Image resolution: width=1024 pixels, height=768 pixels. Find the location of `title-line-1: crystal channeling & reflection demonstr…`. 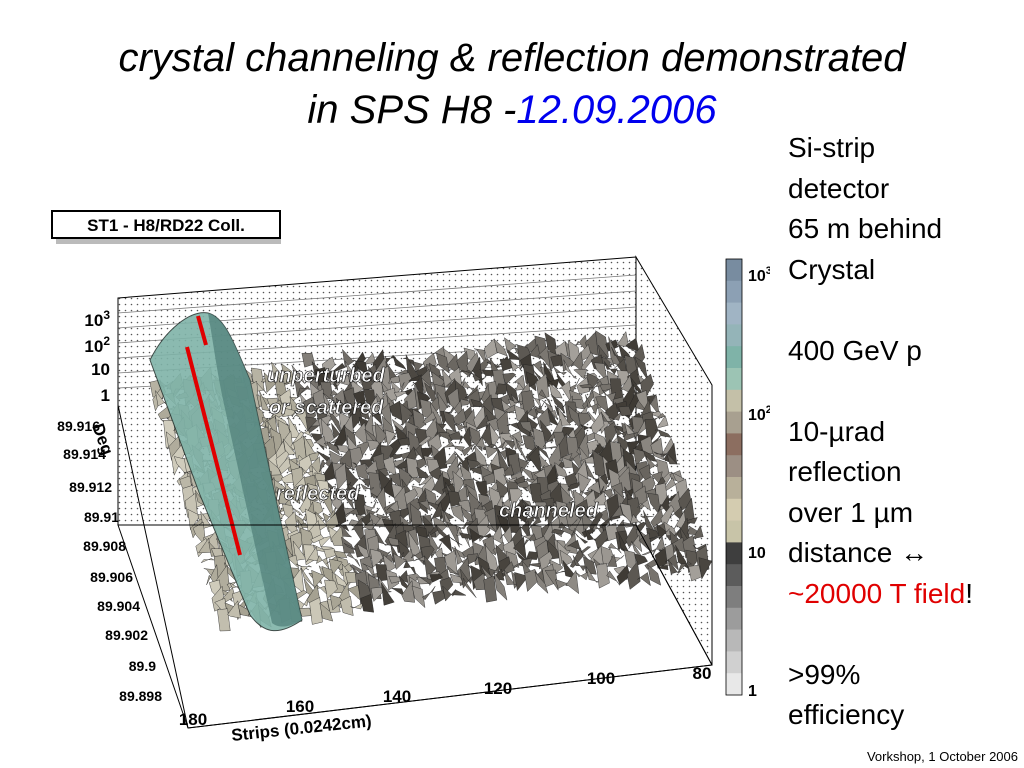

title-line-1: crystal channeling & reflection demonstr… is located at coordinates (512, 58).